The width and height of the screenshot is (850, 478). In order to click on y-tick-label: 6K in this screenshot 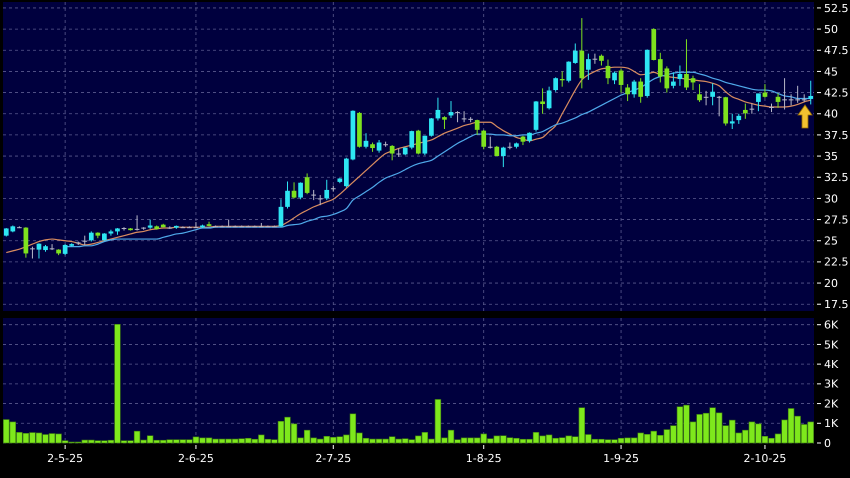, I will do `click(831, 325)`.